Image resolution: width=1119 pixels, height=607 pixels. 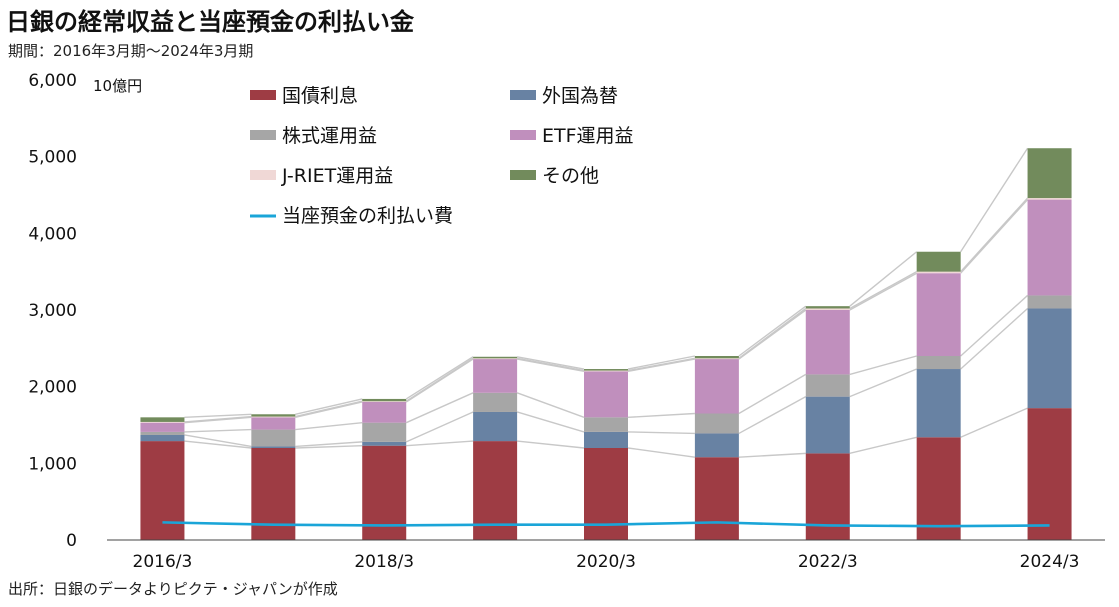 I want to click on y-tick-label: 1,000, so click(x=52, y=464).